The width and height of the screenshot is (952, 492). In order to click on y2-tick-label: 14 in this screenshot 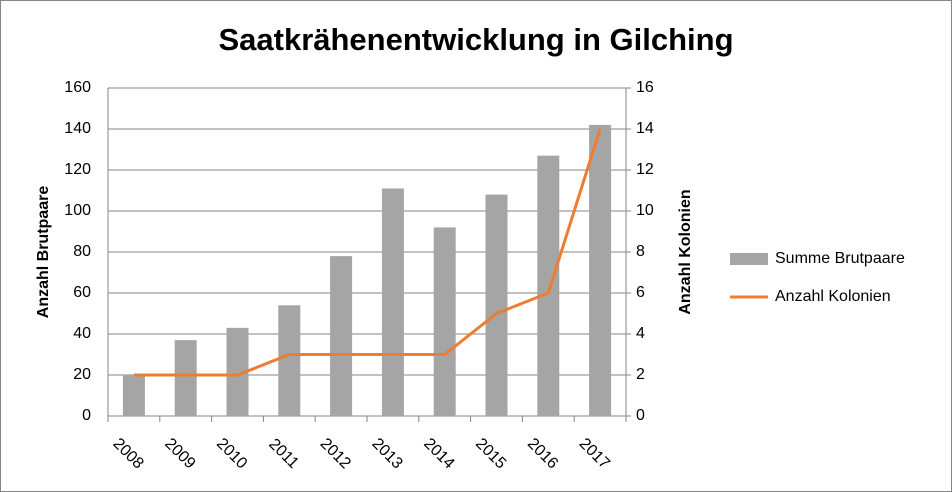, I will do `click(645, 128)`.